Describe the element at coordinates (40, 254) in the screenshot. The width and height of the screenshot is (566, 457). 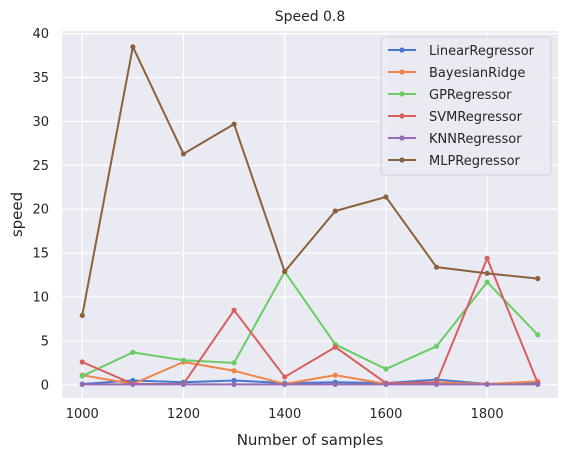
I see `y-tick-label: 15` at that location.